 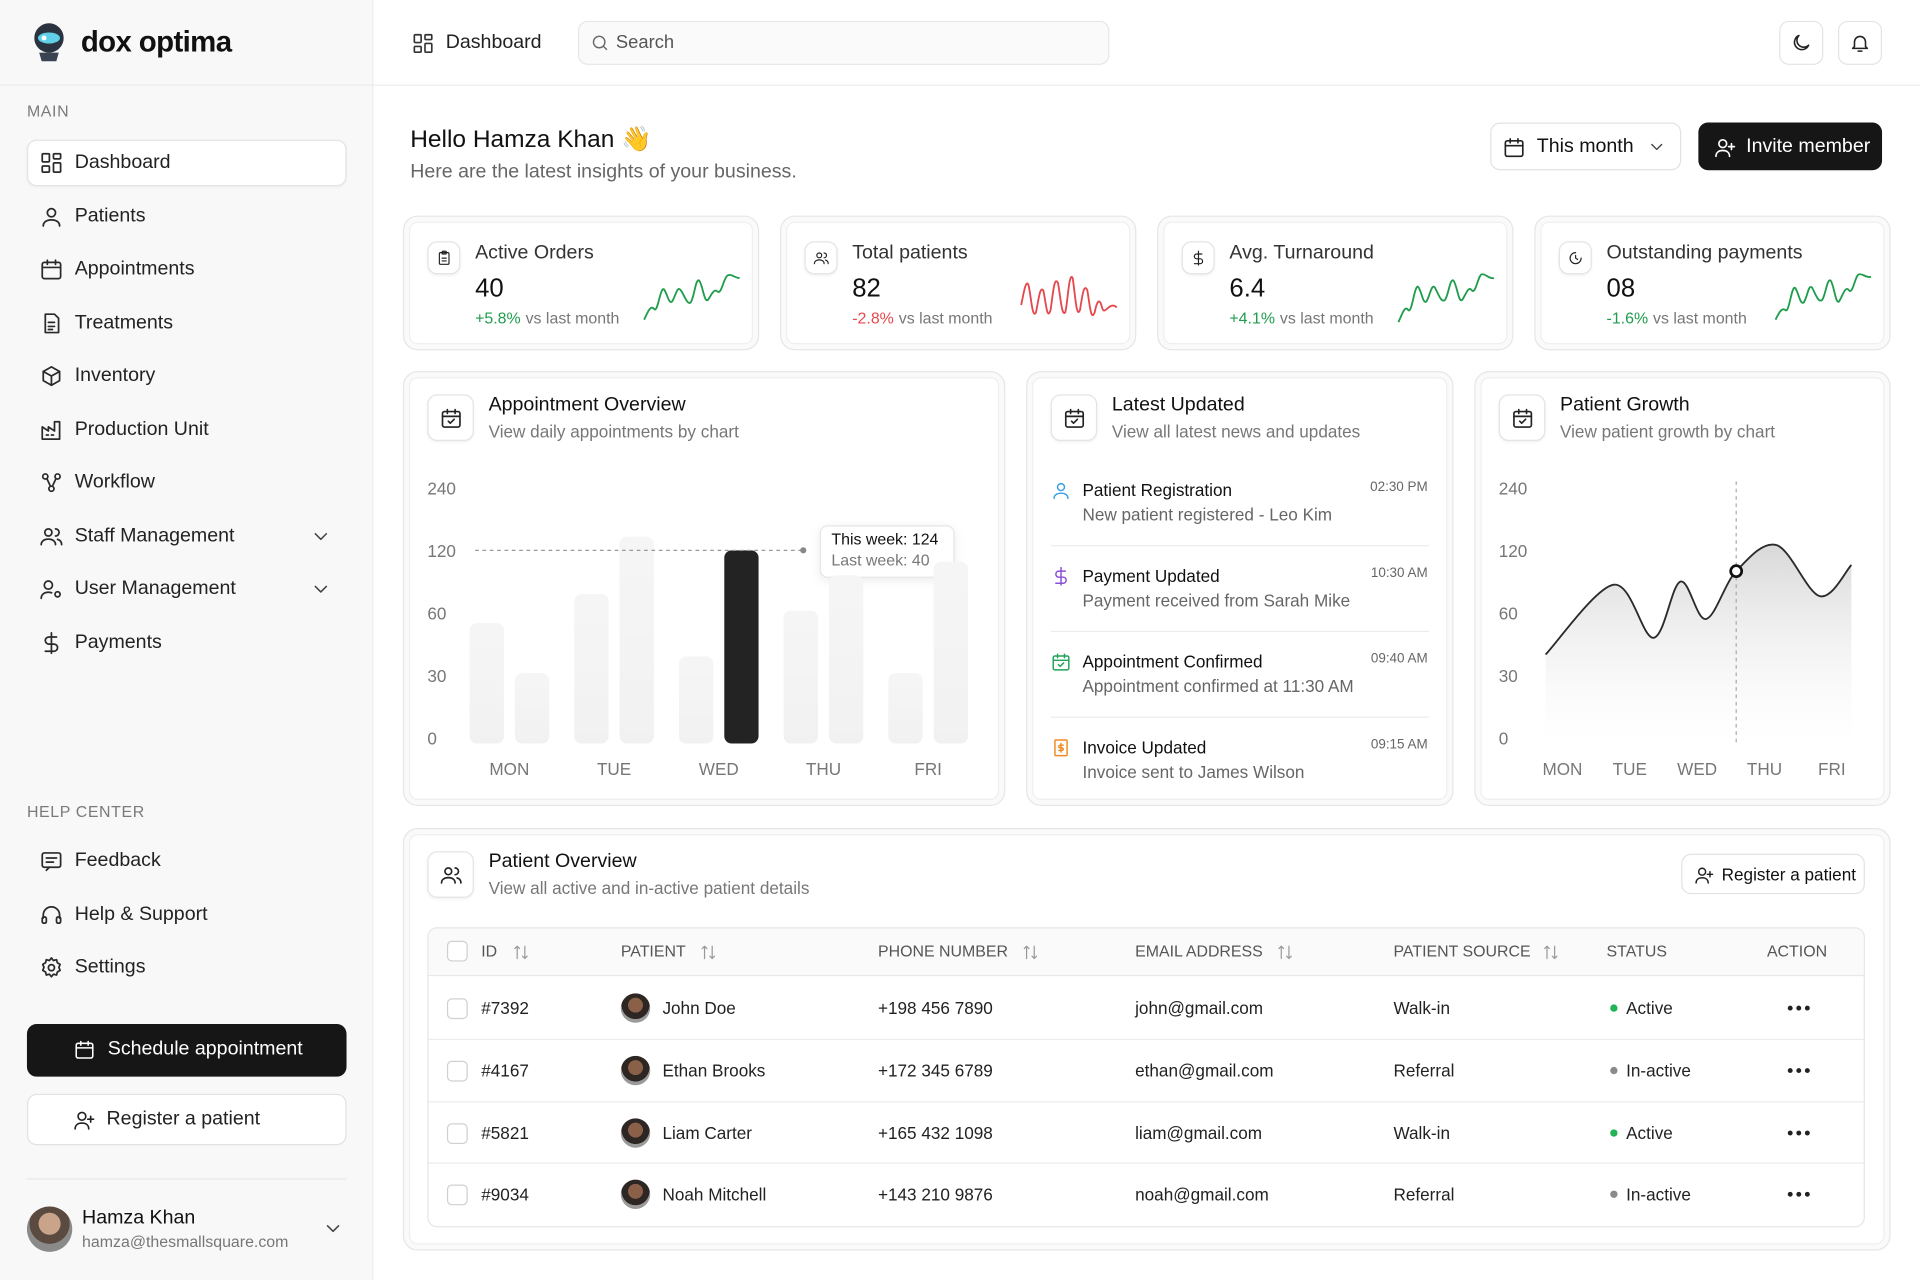 What do you see at coordinates (51, 862) in the screenshot?
I see `message-icon` at bounding box center [51, 862].